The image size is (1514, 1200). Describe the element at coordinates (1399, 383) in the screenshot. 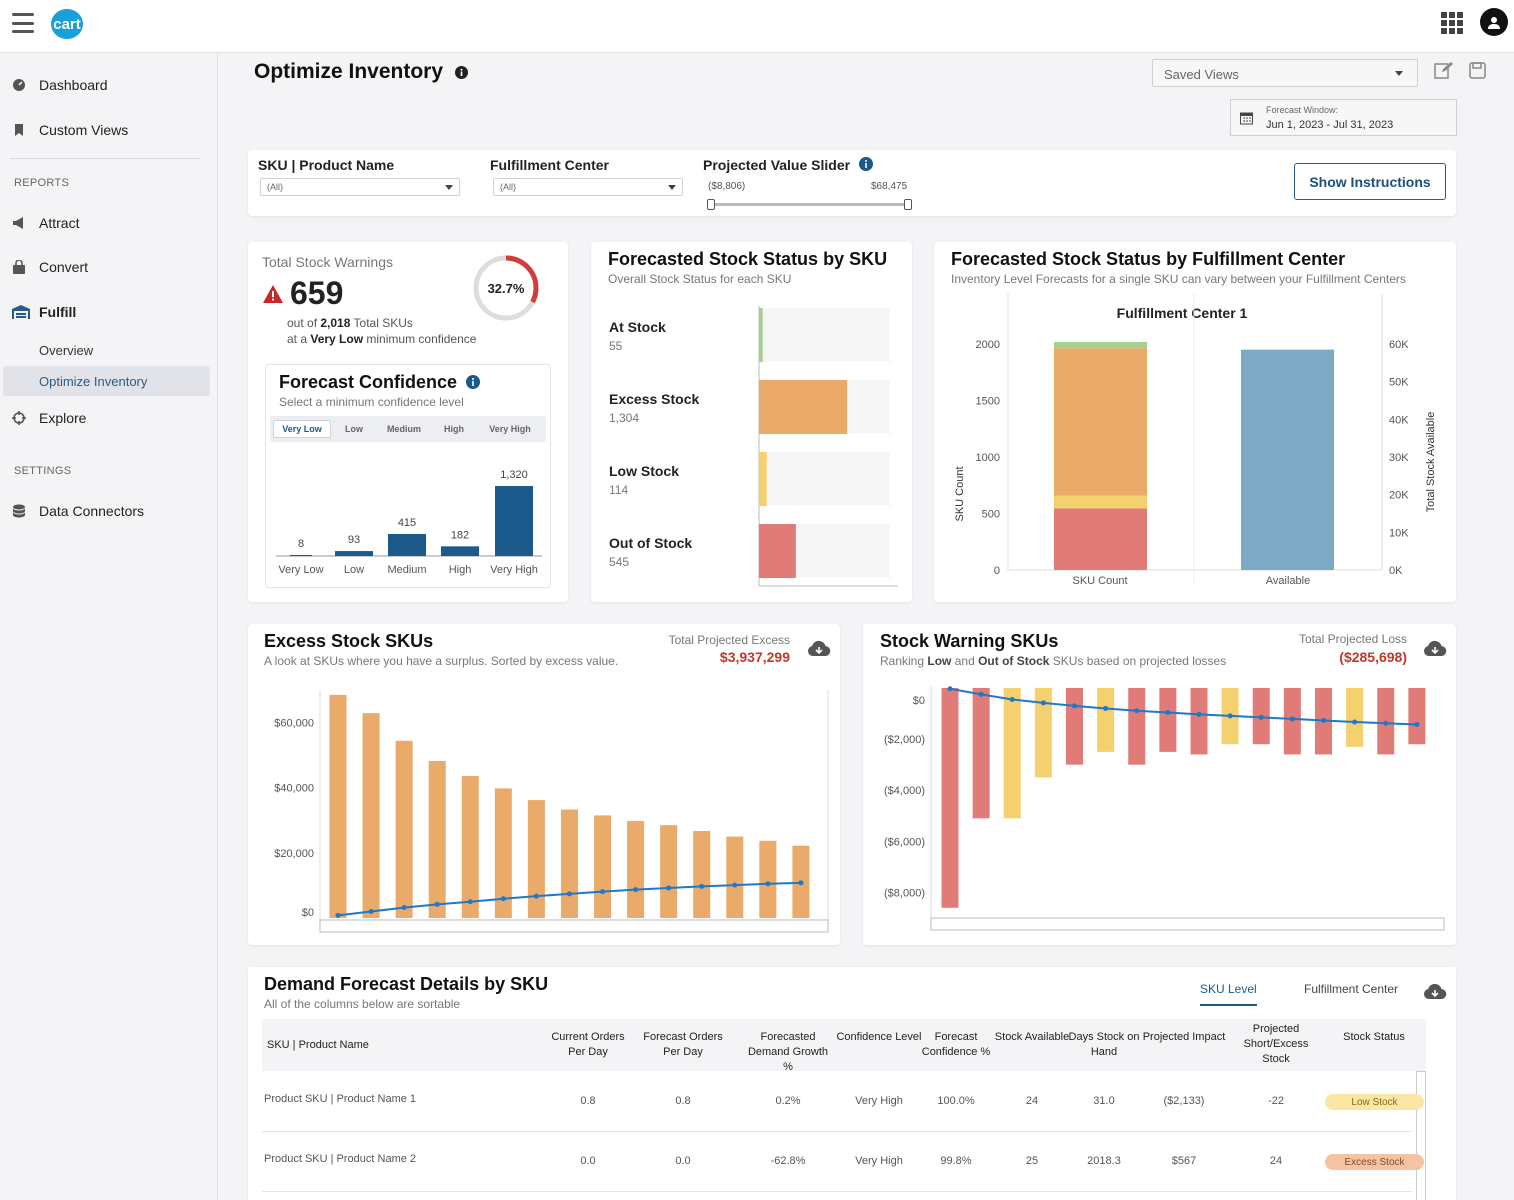

I see `right-tick-label: 50K` at that location.